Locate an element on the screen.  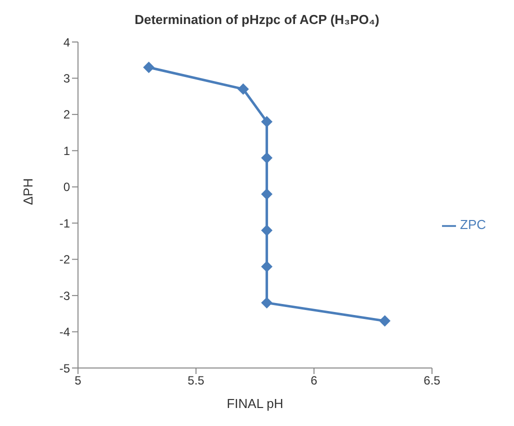
x-tick-label: 5 is located at coordinates (78, 381).